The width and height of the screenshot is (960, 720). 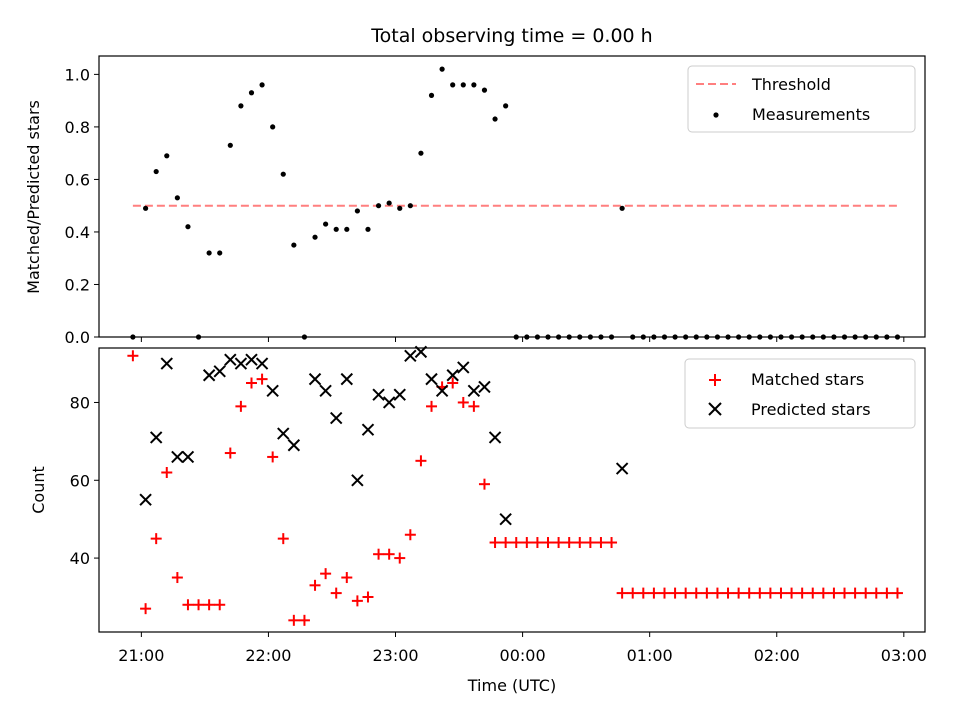 I want to click on bottom-legend: Matched stars Predicted stars, so click(x=800, y=393).